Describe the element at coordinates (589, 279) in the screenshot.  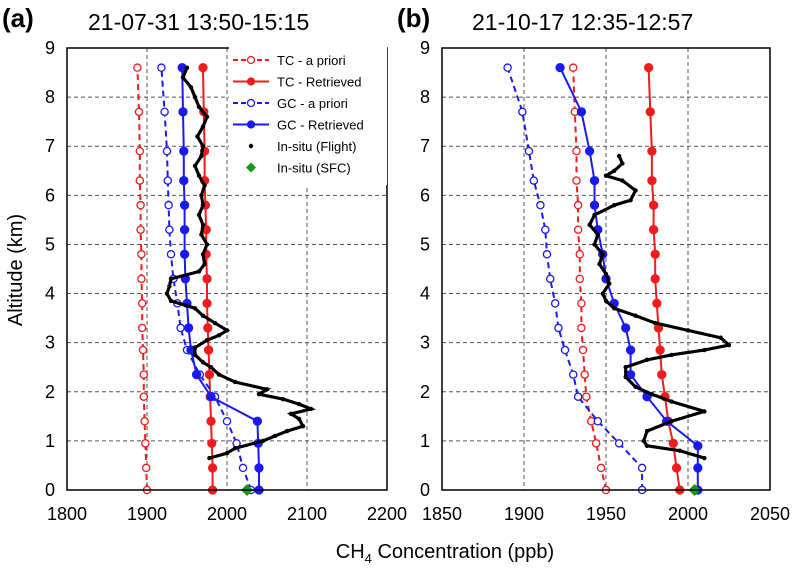
I see `tc-a-priori-line` at that location.